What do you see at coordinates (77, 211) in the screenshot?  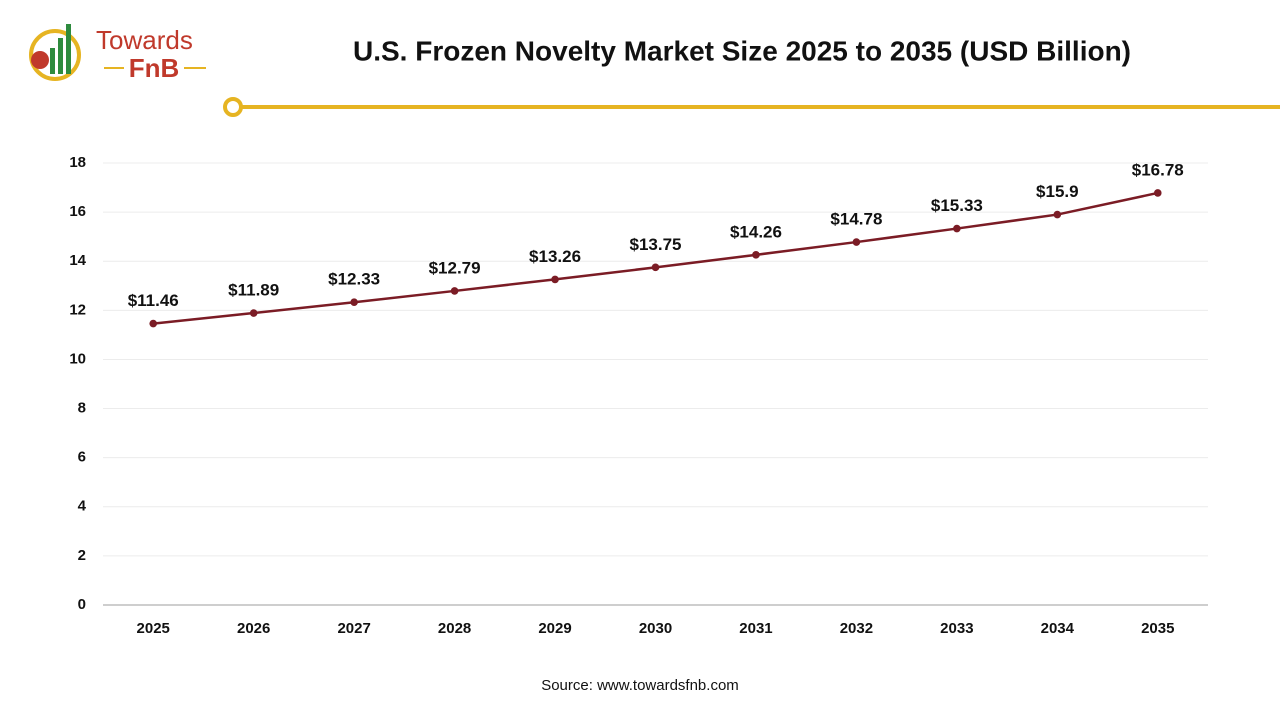 I see `y-tick-label: 16` at bounding box center [77, 211].